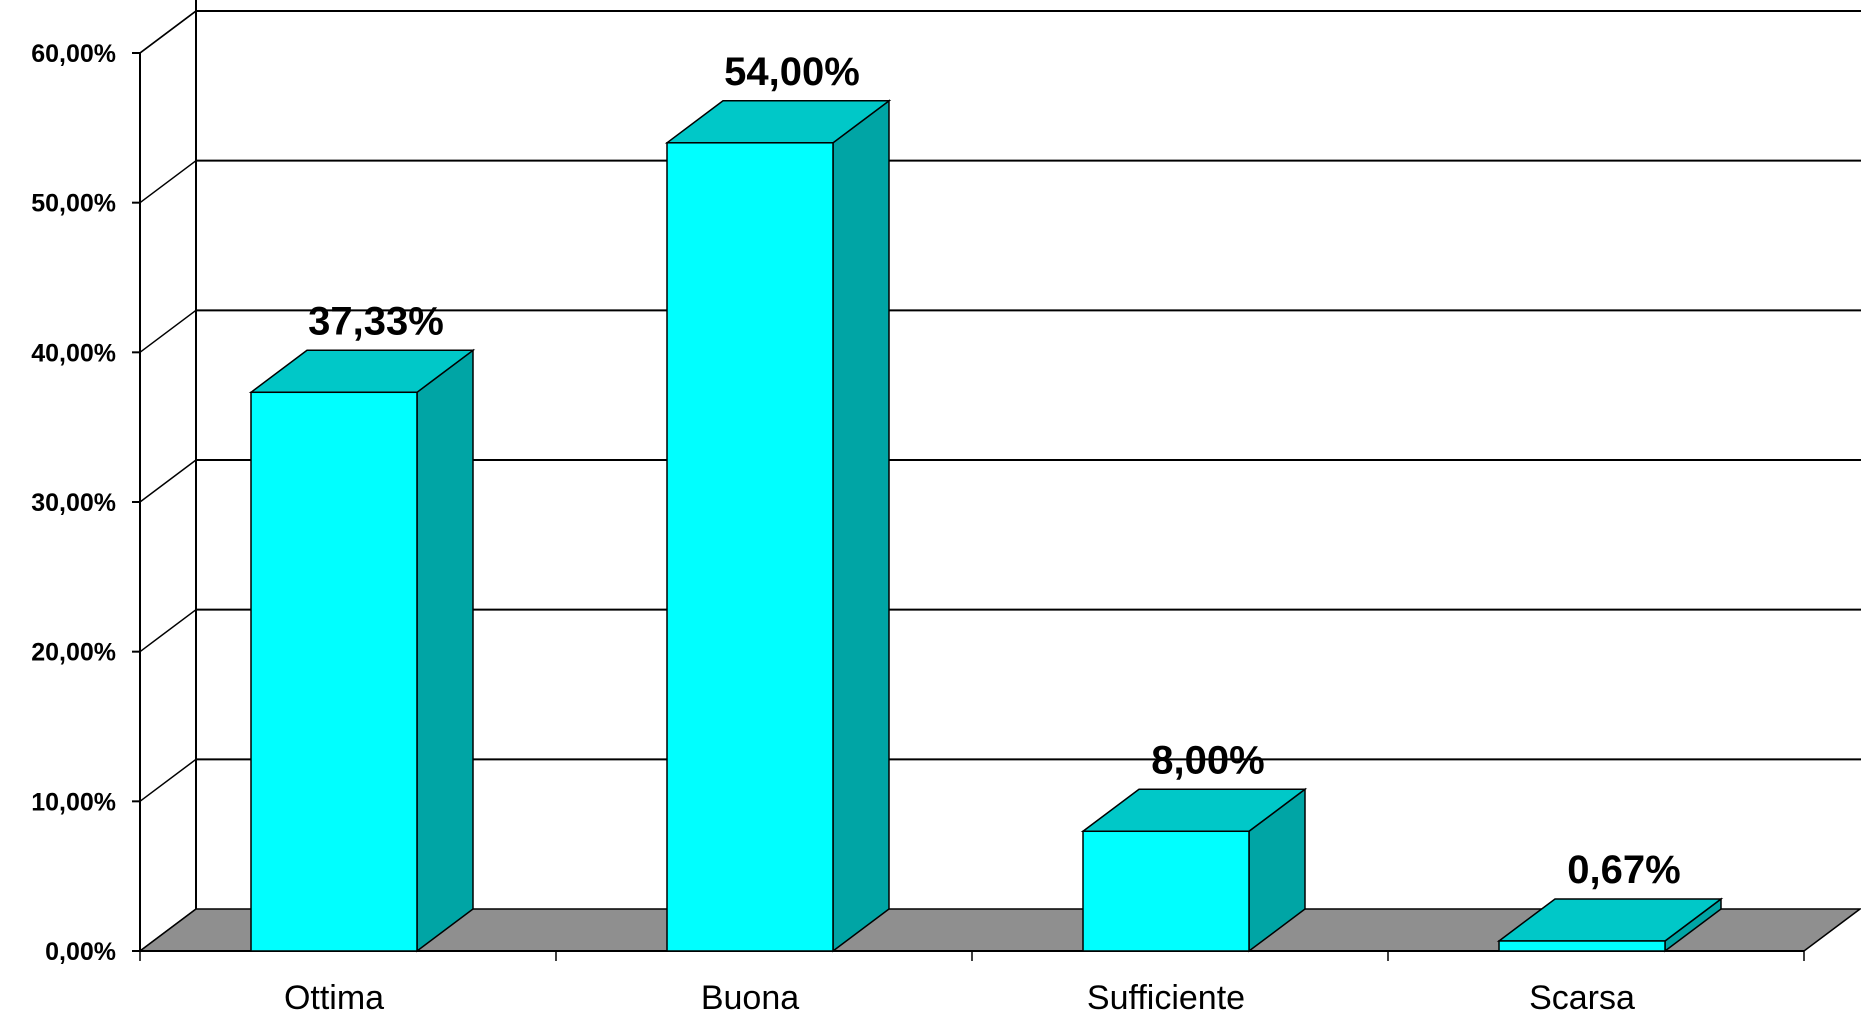 This screenshot has width=1861, height=1025. I want to click on data-label: 0,67%, so click(1623, 870).